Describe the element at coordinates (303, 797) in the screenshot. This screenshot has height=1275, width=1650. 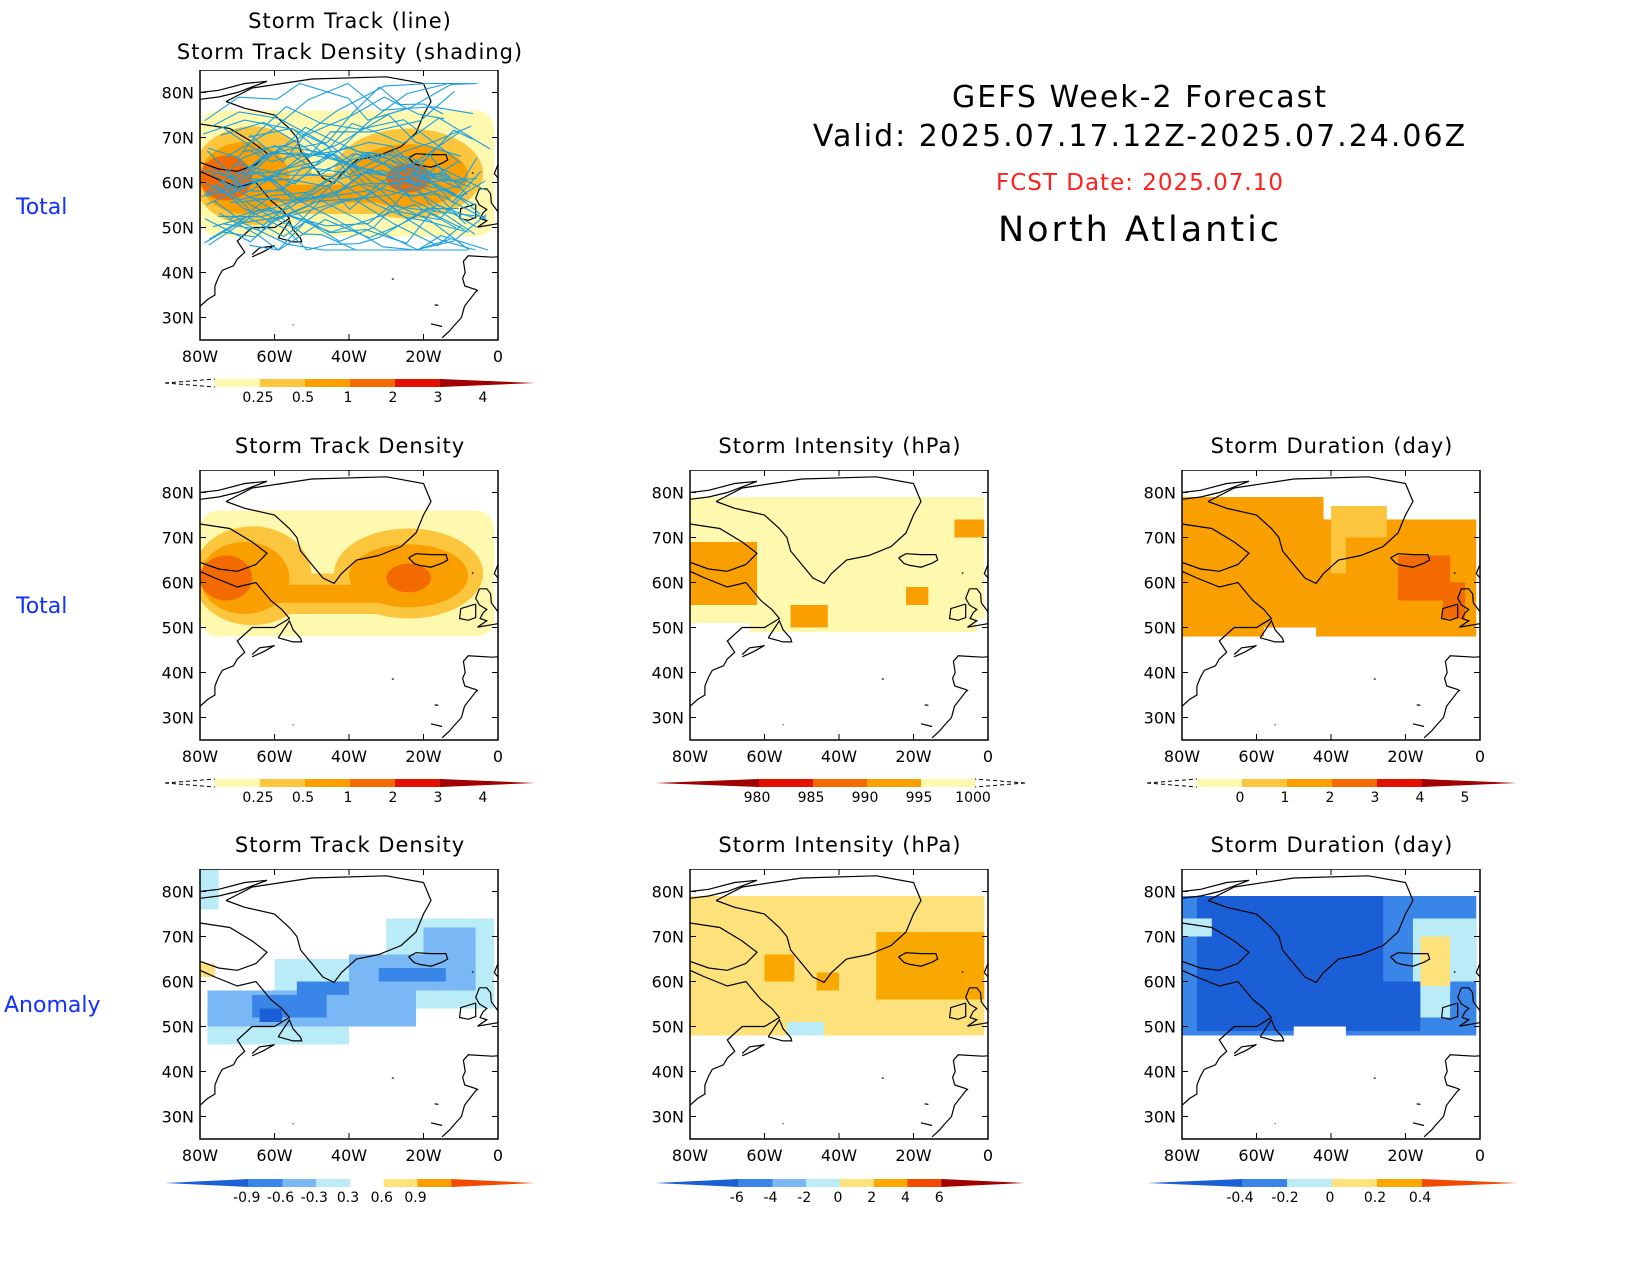
I see `colorbar-label: 0.5` at that location.